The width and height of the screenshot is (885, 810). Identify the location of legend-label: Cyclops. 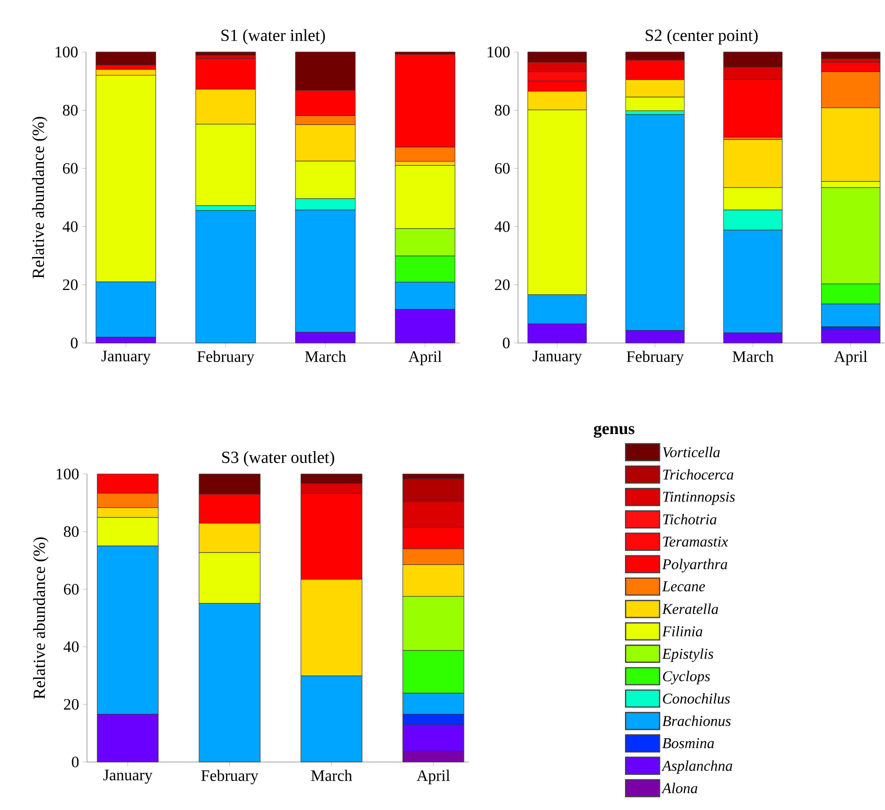
(686, 677).